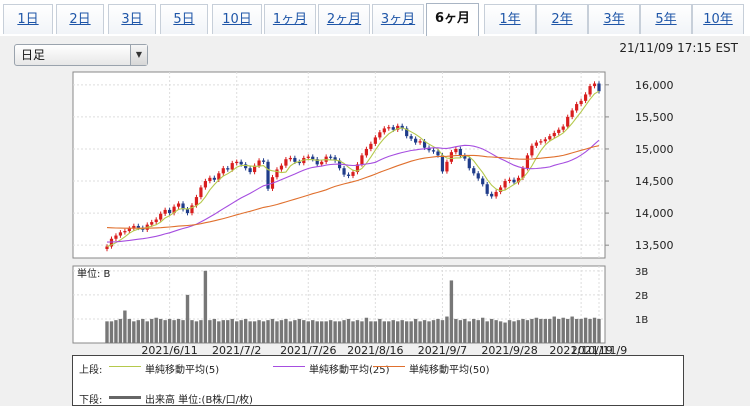  I want to click on price-tick-label: 16,000, so click(654, 85).